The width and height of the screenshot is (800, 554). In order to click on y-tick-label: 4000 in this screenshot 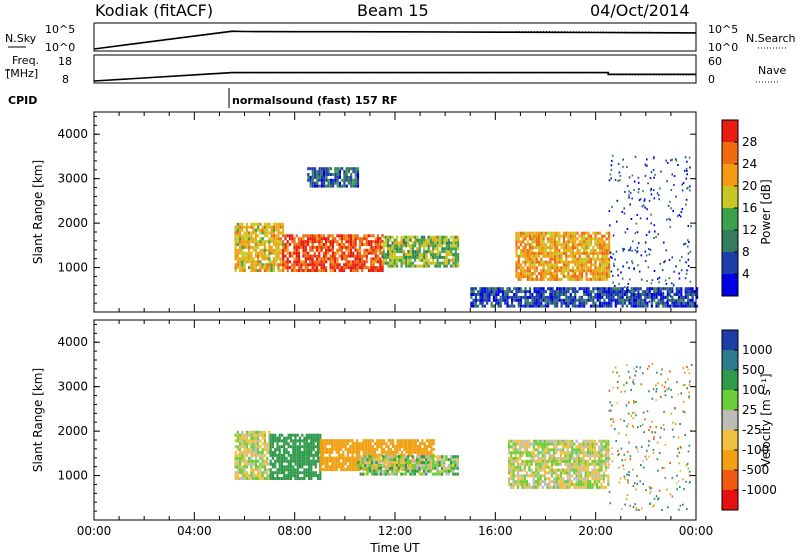, I will do `click(72, 342)`.